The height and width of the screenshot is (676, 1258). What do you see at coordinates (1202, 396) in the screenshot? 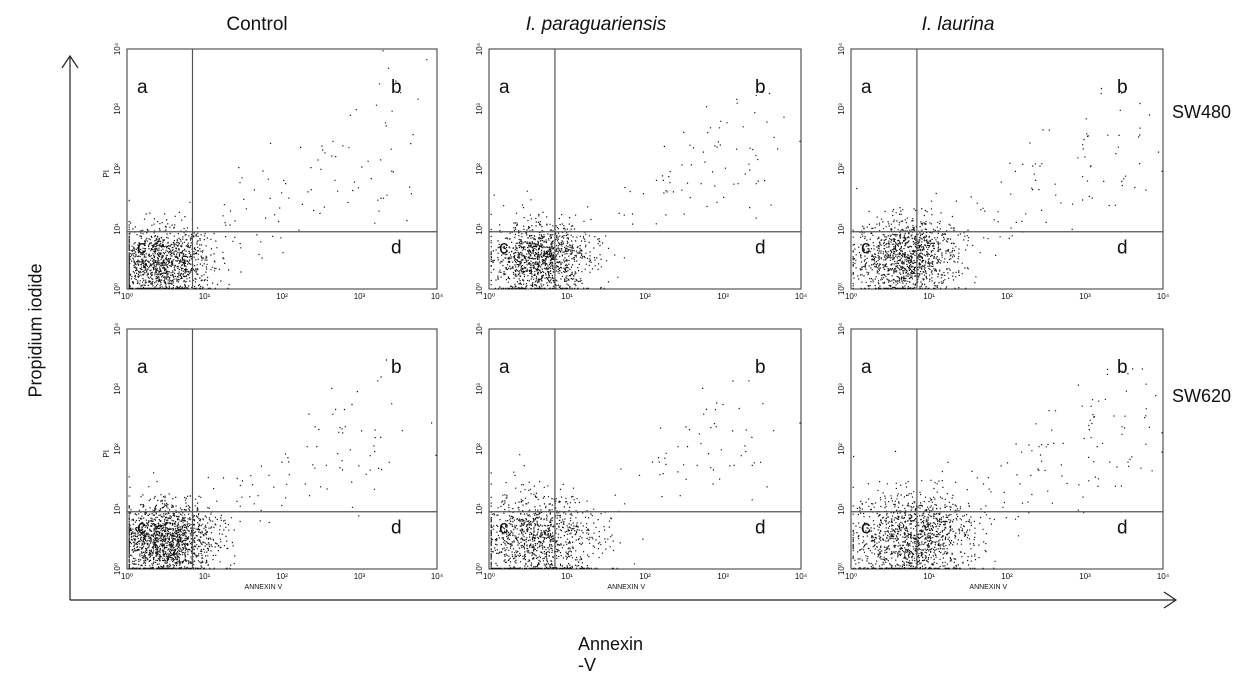
I see `row-label-sw620: SW620` at bounding box center [1202, 396].